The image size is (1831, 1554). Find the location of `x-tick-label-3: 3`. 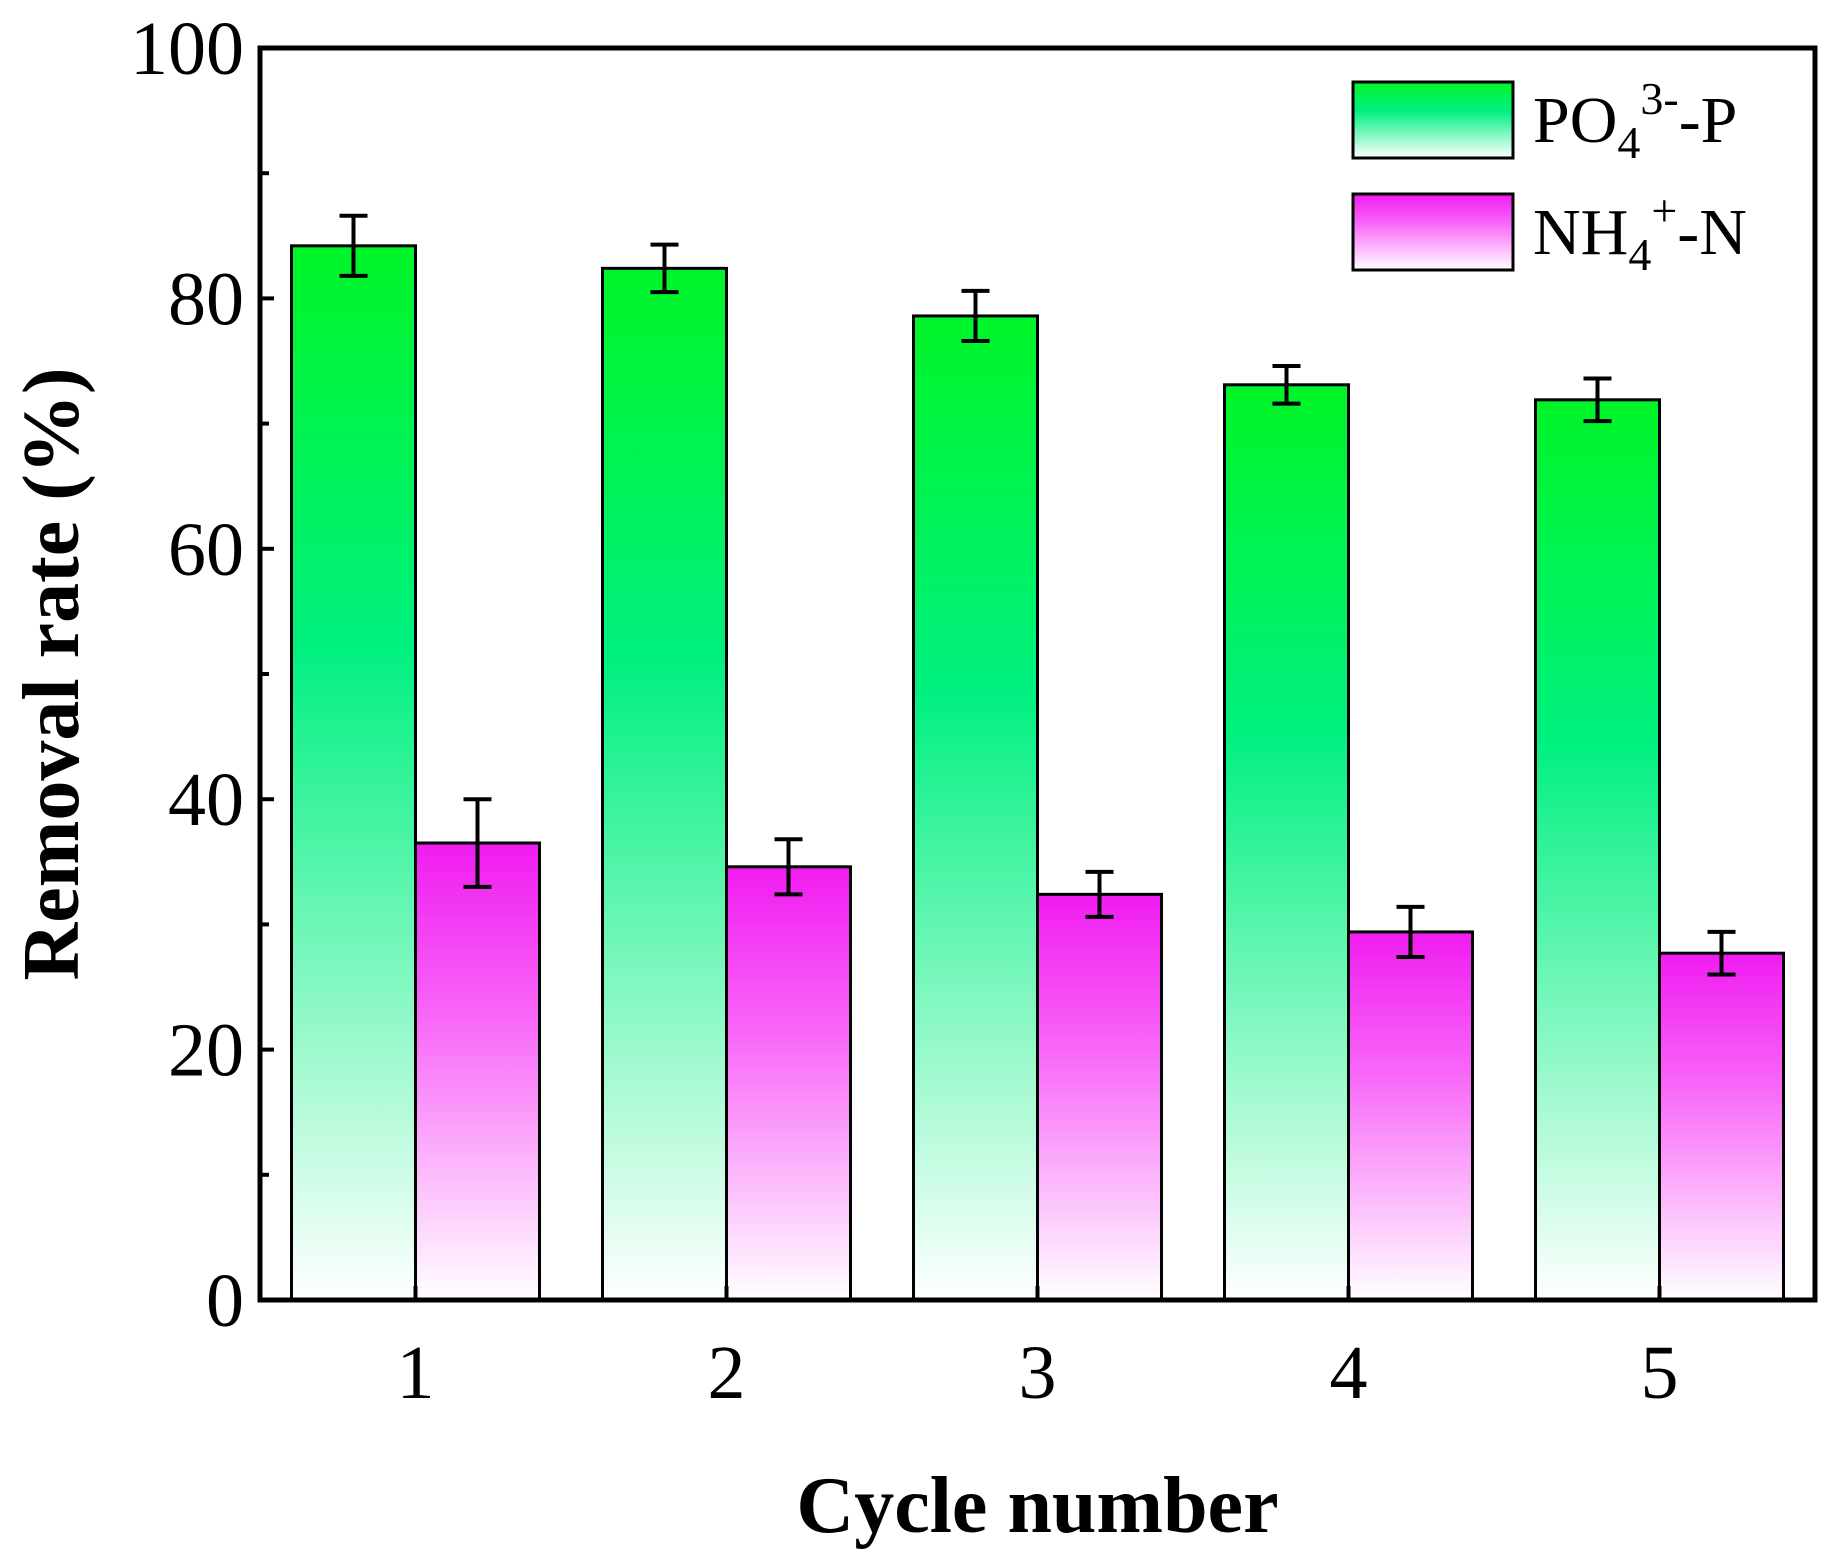

x-tick-label-3: 3 is located at coordinates (1038, 1373).